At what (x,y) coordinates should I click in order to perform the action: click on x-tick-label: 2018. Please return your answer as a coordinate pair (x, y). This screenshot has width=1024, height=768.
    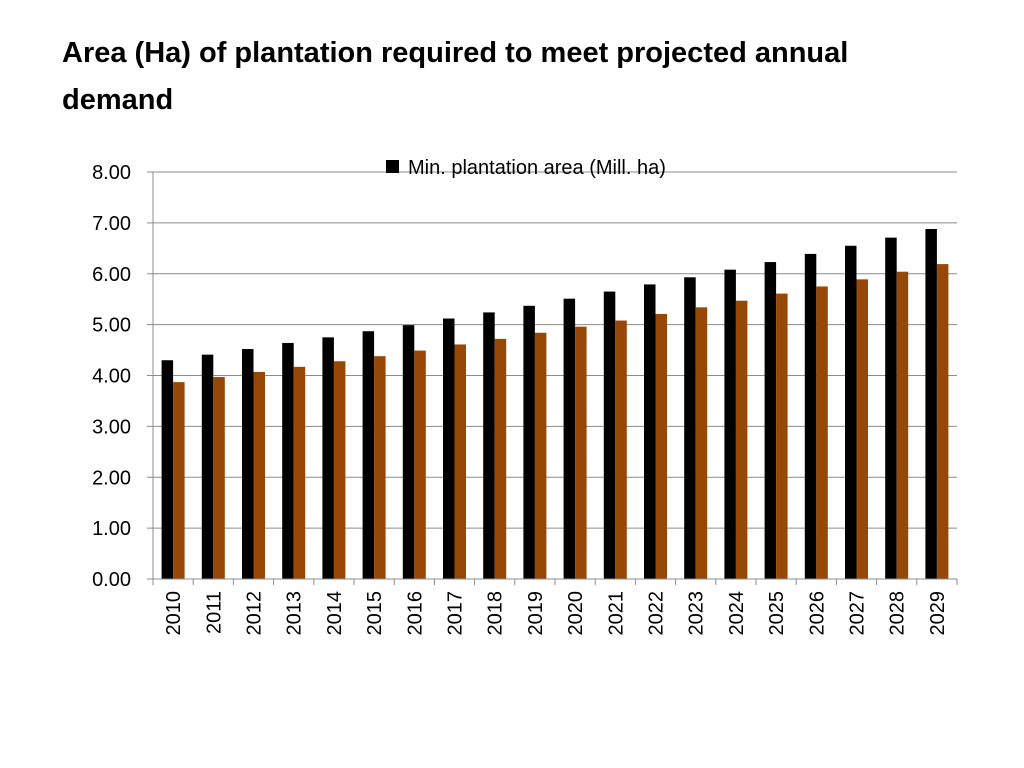
    Looking at the image, I should click on (496, 613).